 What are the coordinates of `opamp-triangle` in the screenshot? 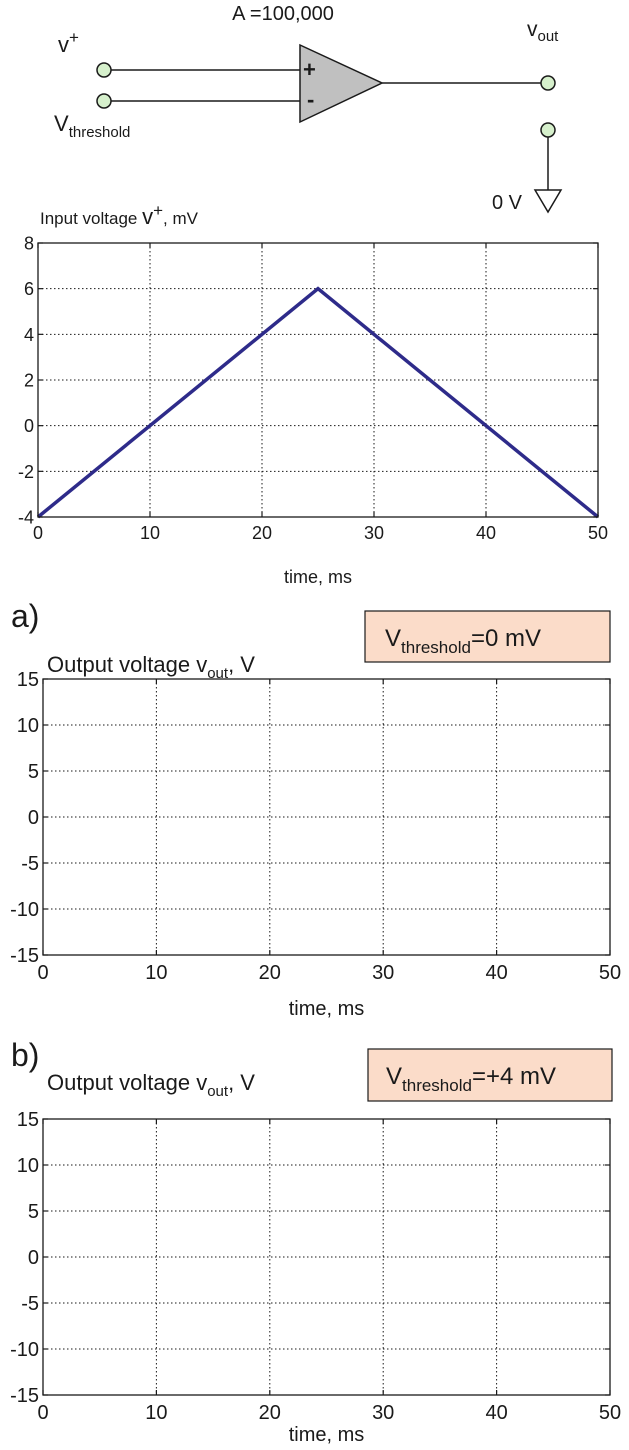 It's located at (341, 83).